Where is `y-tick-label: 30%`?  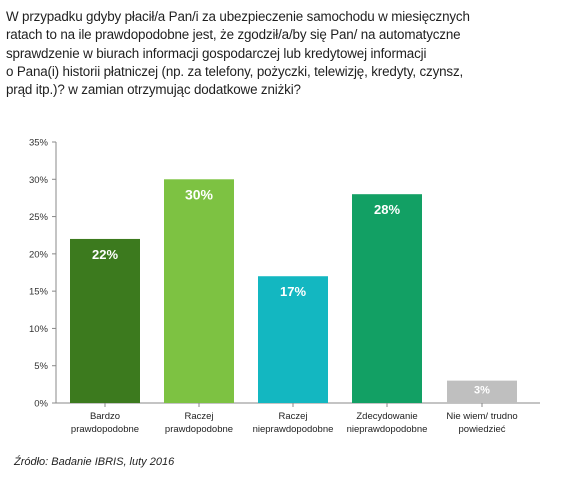
y-tick-label: 30% is located at coordinates (39, 180).